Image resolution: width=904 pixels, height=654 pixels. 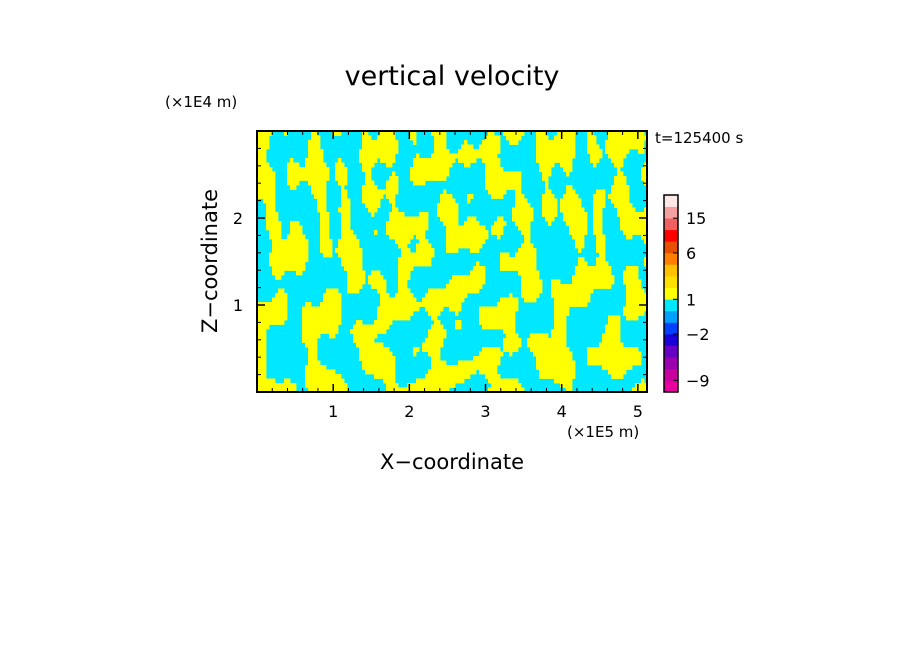 What do you see at coordinates (238, 218) in the screenshot?
I see `y-tick-label: 2` at bounding box center [238, 218].